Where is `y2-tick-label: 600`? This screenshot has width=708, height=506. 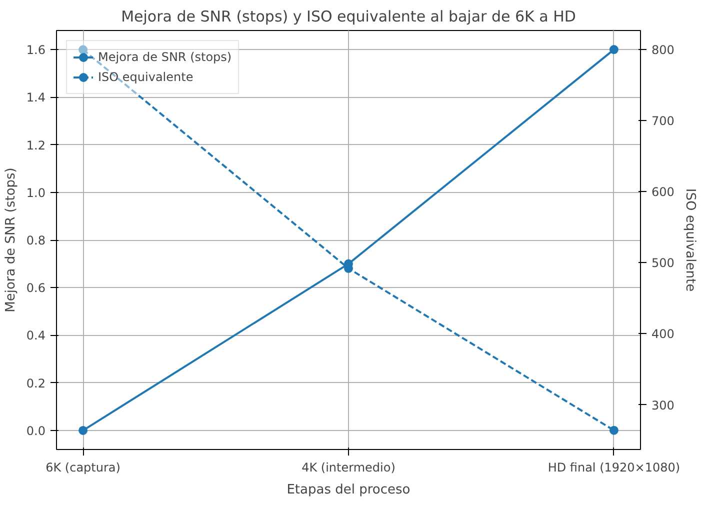 y2-tick-label: 600 is located at coordinates (663, 192).